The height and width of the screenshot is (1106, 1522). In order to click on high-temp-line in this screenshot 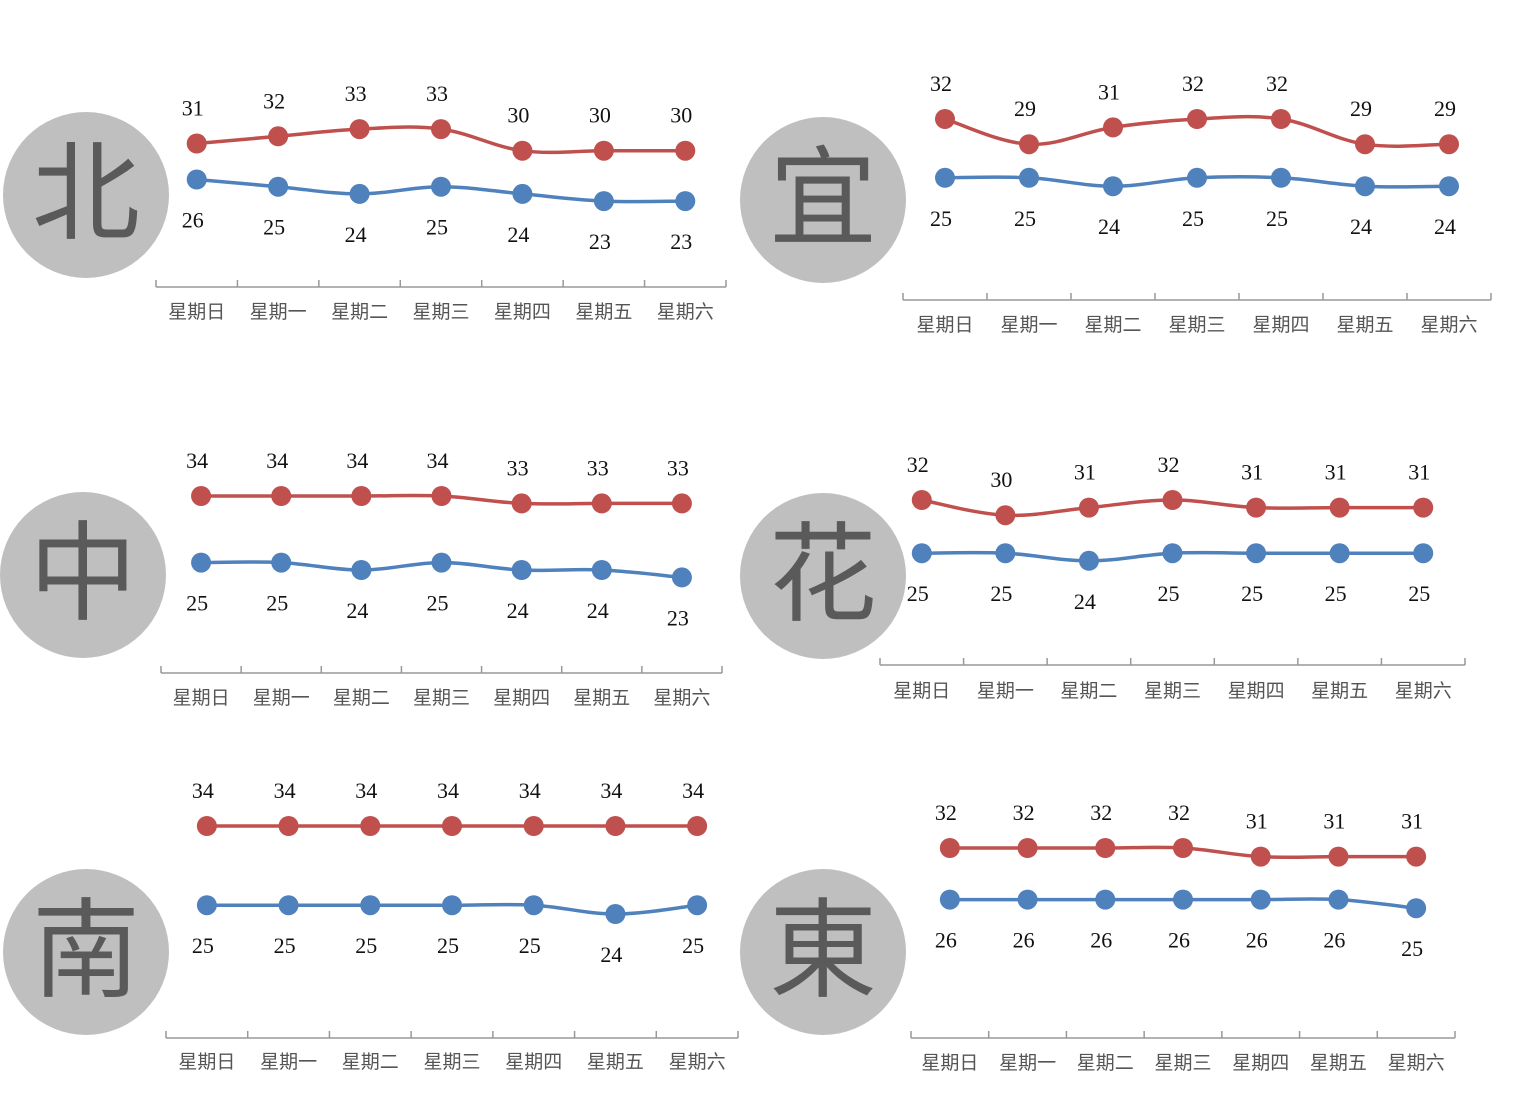, I will do `click(1197, 131)`.